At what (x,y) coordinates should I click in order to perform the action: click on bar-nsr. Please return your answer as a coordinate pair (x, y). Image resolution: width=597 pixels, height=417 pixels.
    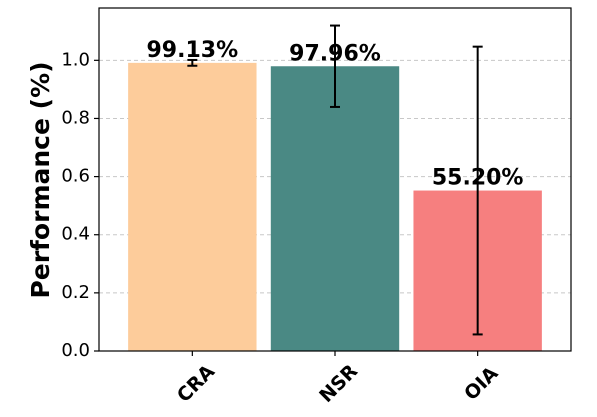
    Looking at the image, I should click on (335, 208).